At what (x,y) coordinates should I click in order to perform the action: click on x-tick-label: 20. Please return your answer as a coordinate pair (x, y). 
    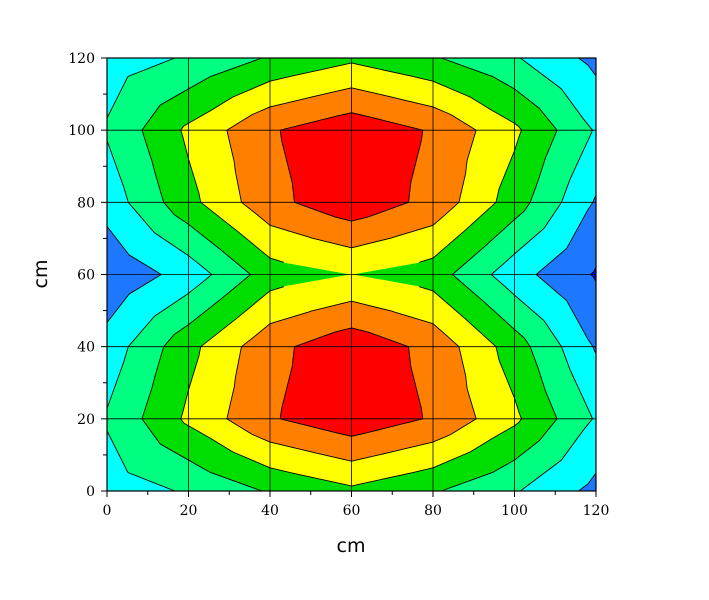
    Looking at the image, I should click on (189, 511).